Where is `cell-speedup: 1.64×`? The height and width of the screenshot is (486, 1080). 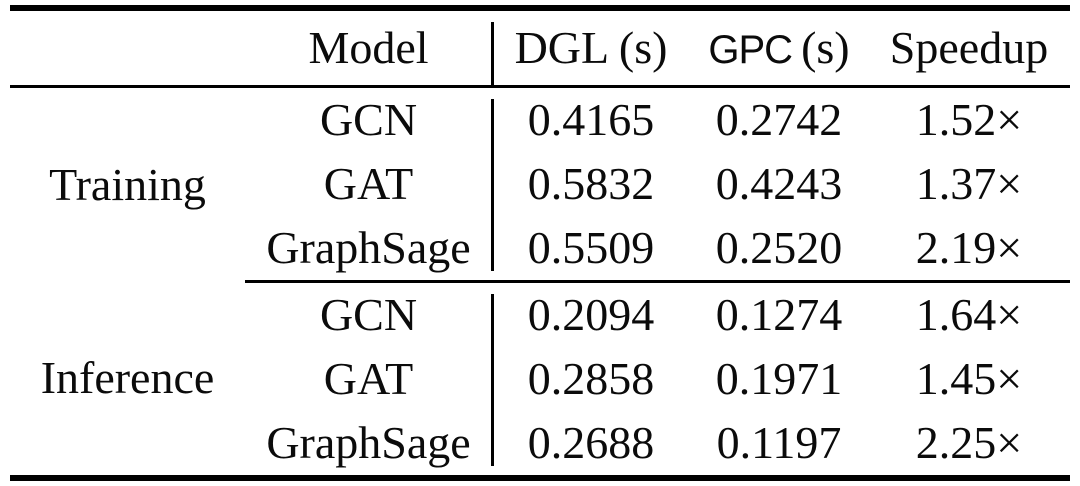
cell-speedup: 1.64× is located at coordinates (969, 314).